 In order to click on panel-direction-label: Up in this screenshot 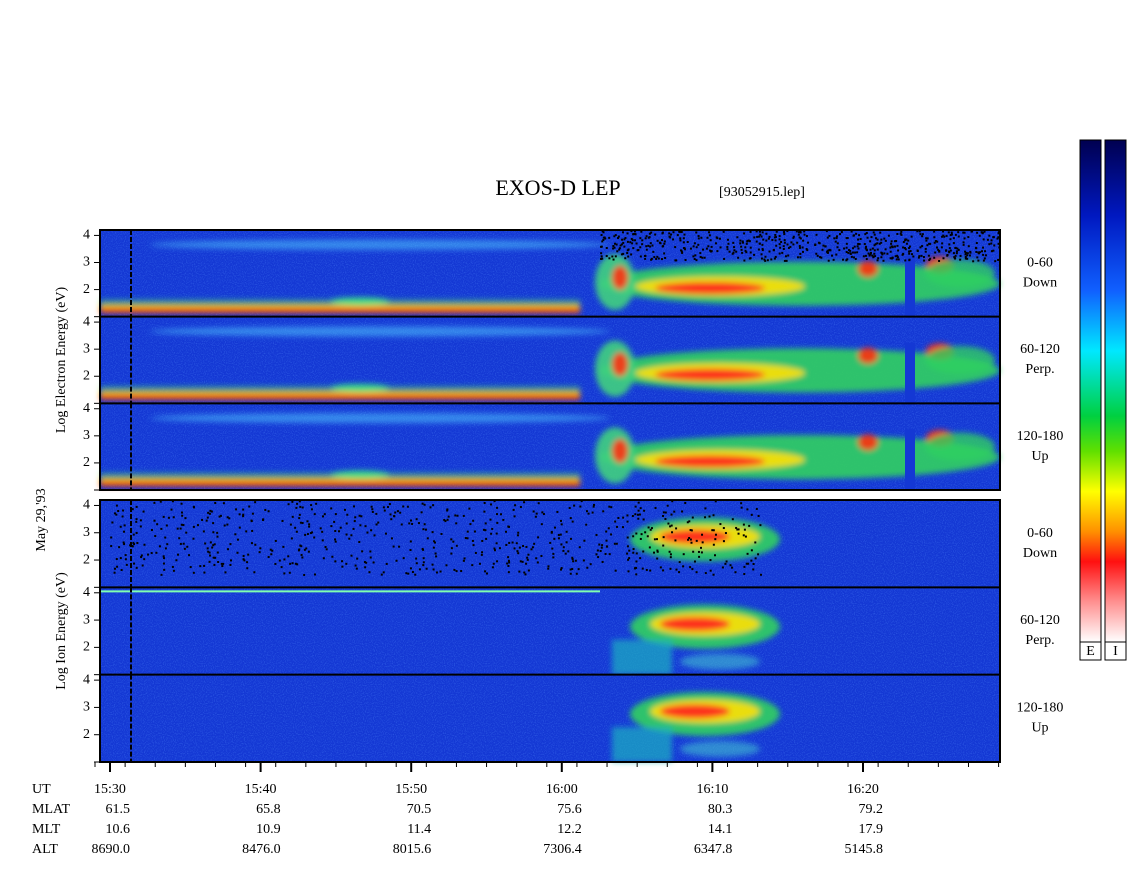, I will do `click(1039, 728)`.